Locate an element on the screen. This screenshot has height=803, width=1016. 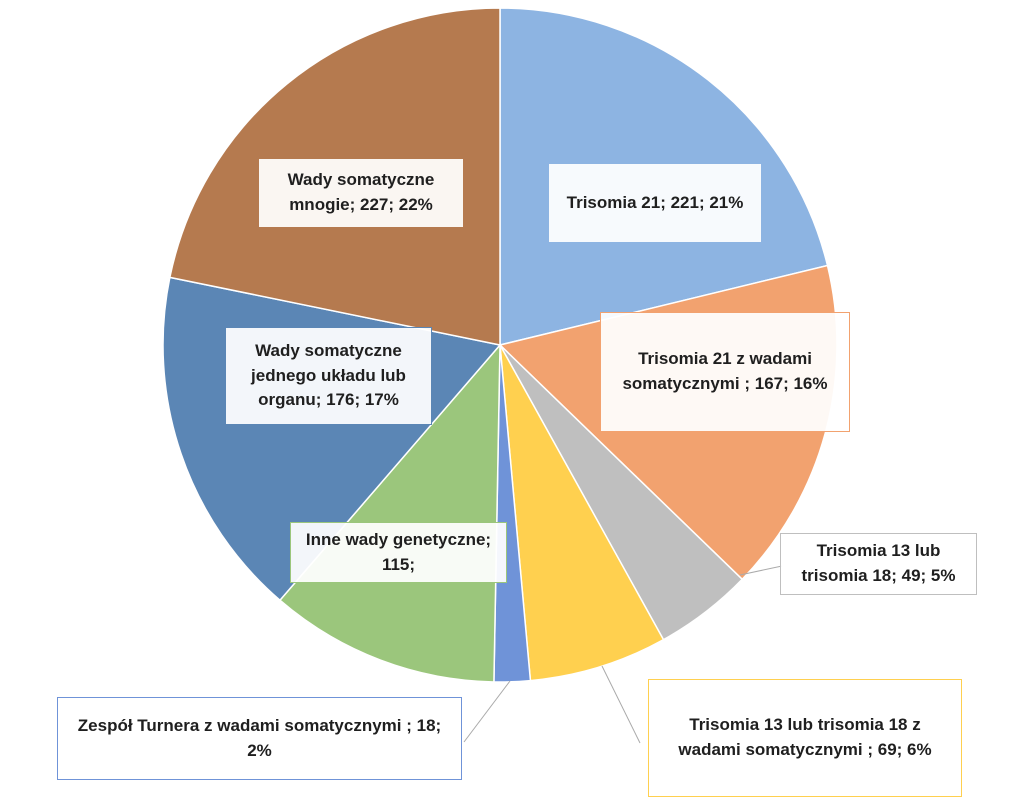
data-label: Trisomia 21; 221; 21% is located at coordinates (655, 203).